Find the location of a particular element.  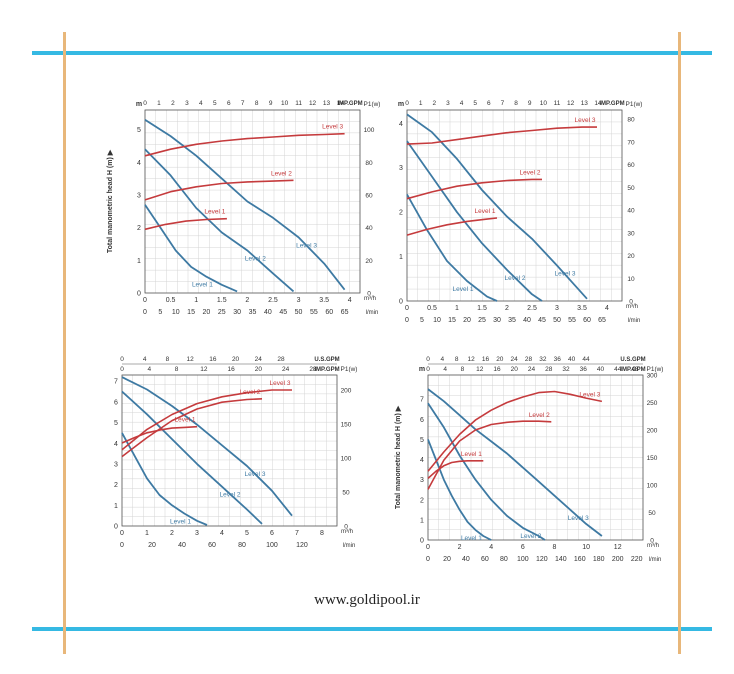

usgpm-unit-label: U.S.GPM is located at coordinates (326, 360).